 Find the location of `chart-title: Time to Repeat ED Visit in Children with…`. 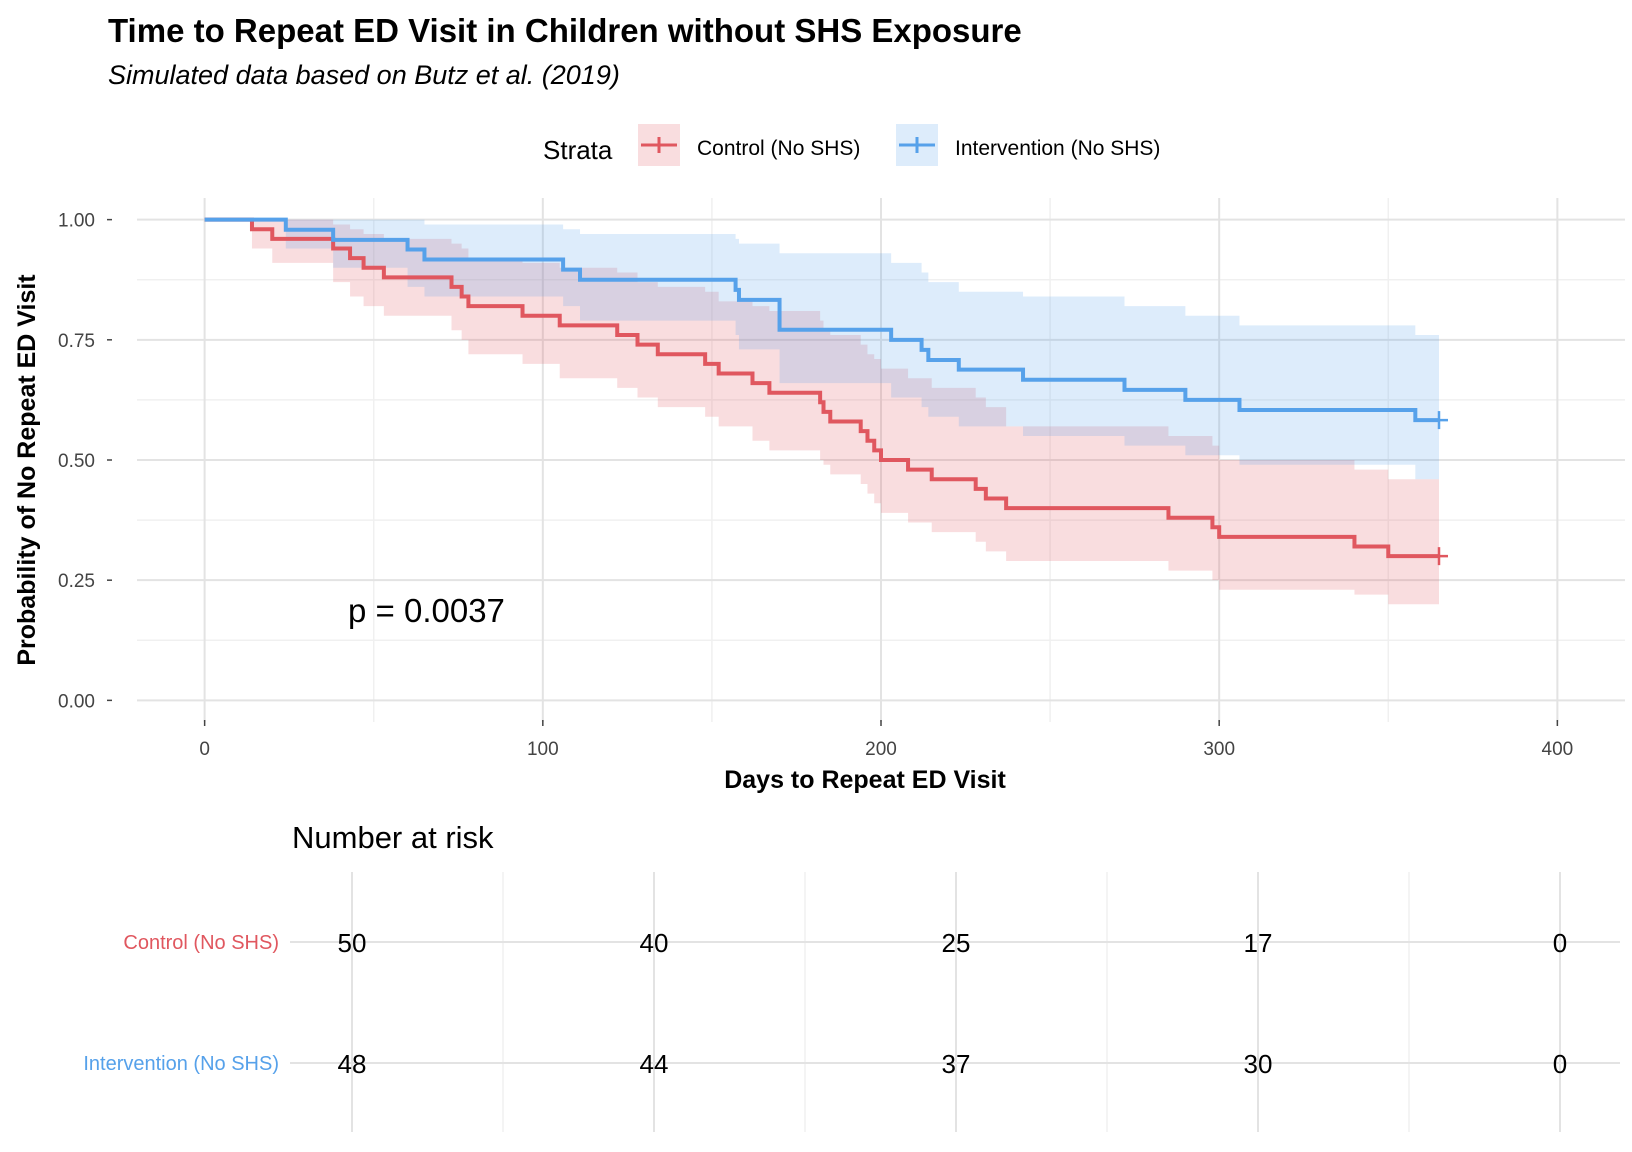

chart-title: Time to Repeat ED Visit in Children with… is located at coordinates (565, 30).